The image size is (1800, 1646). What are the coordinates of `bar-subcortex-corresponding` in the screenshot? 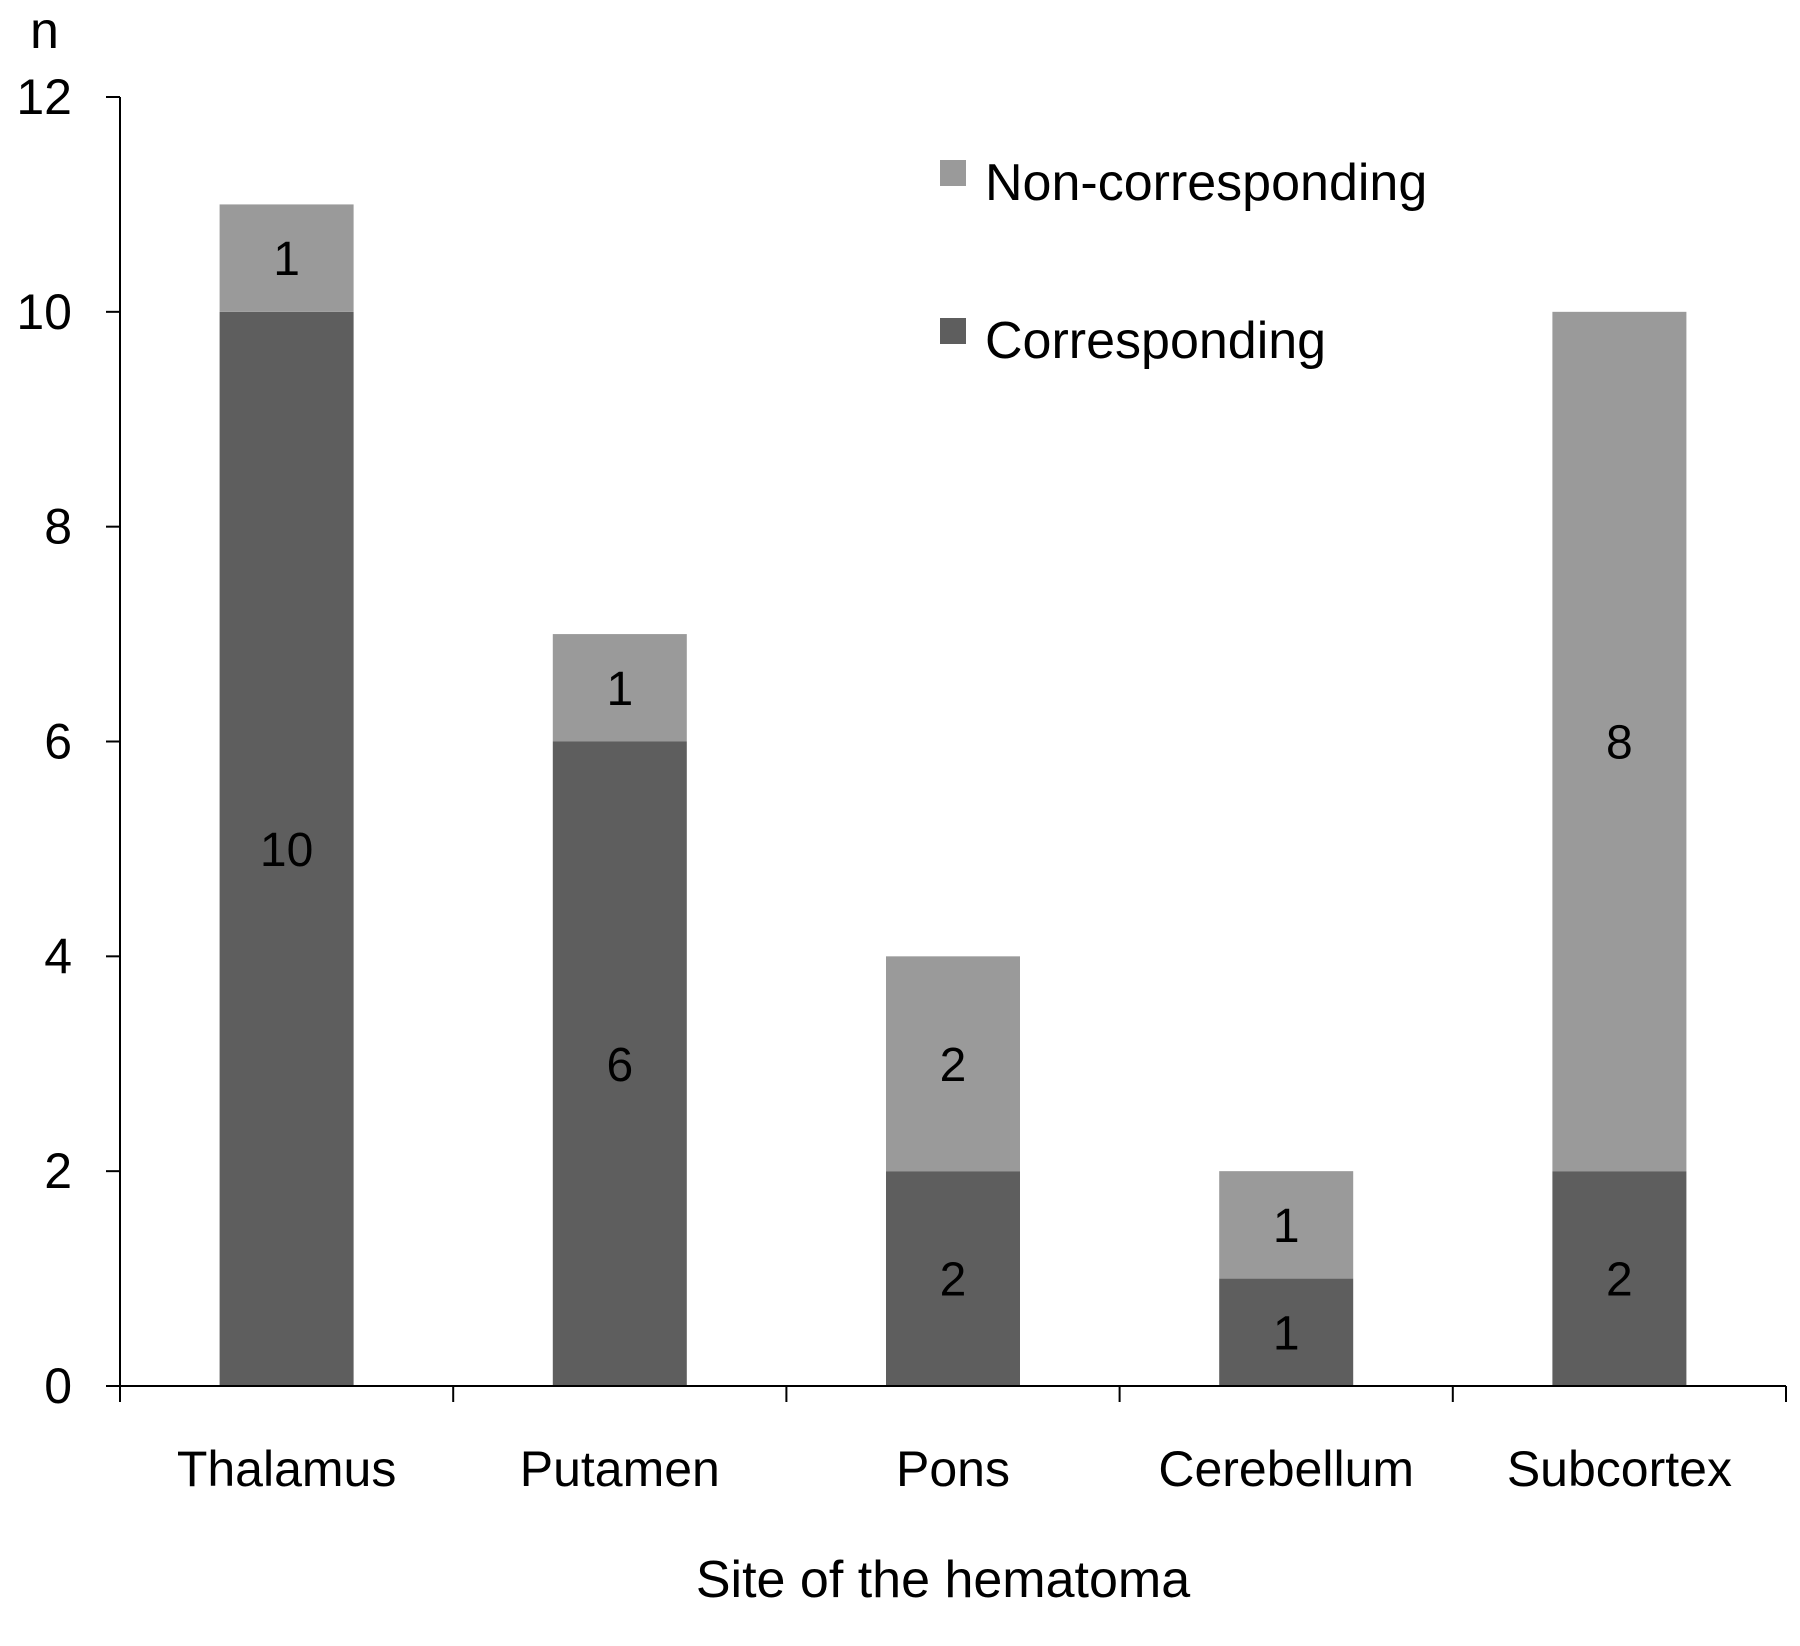 It's located at (1619, 1278).